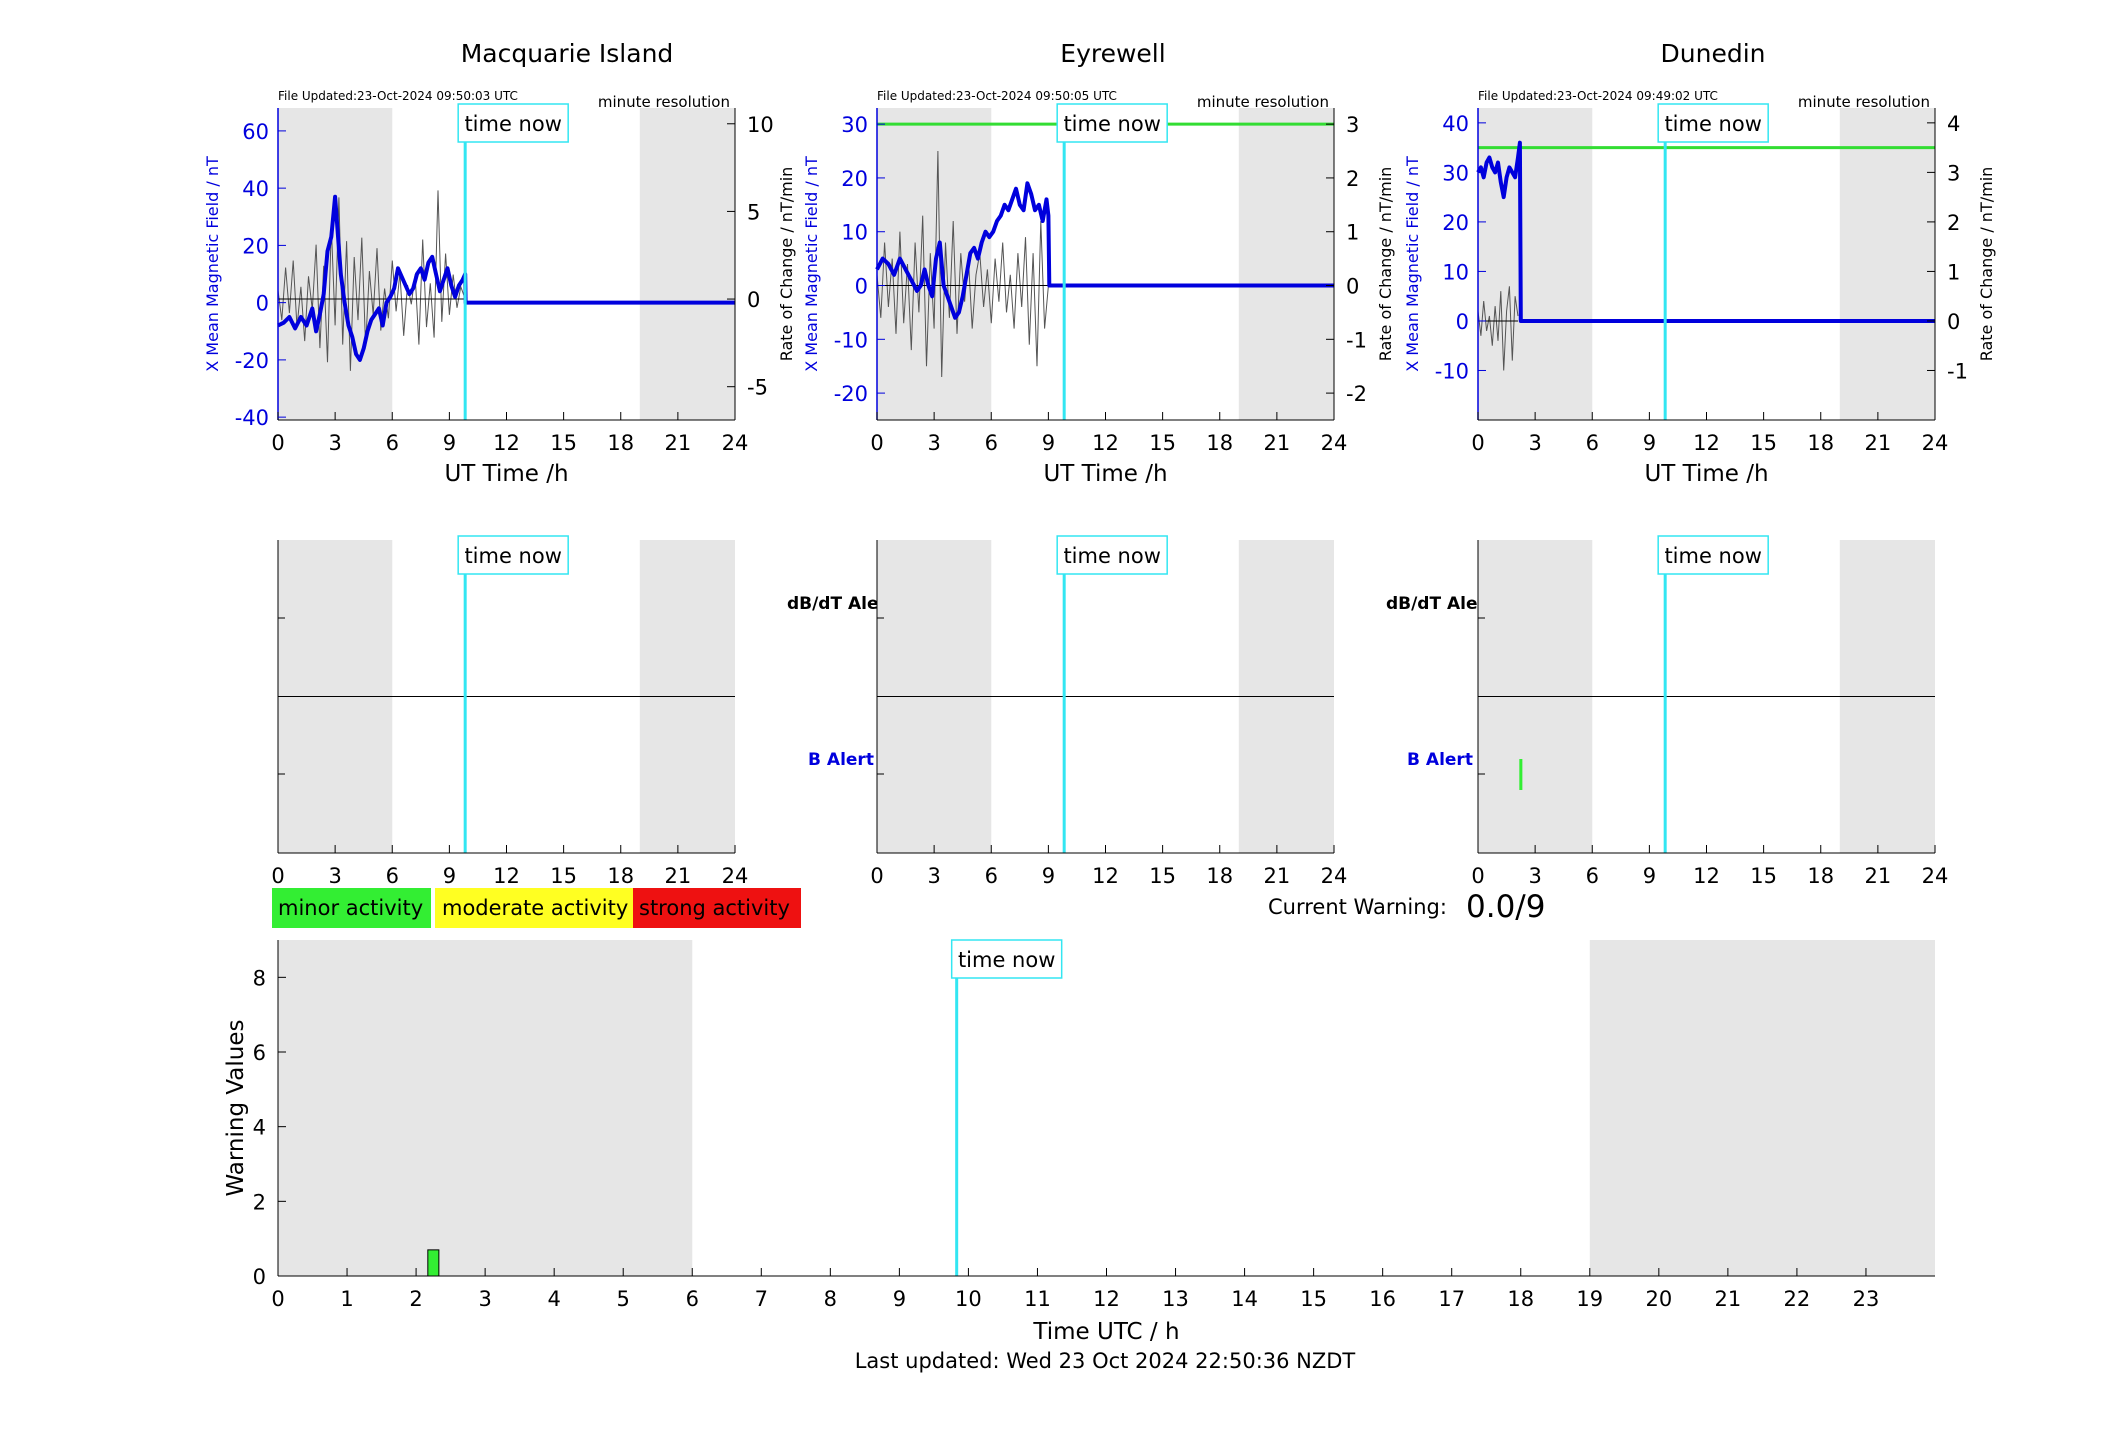  What do you see at coordinates (252, 418) in the screenshot?
I see `y-tick-label: -40` at bounding box center [252, 418].